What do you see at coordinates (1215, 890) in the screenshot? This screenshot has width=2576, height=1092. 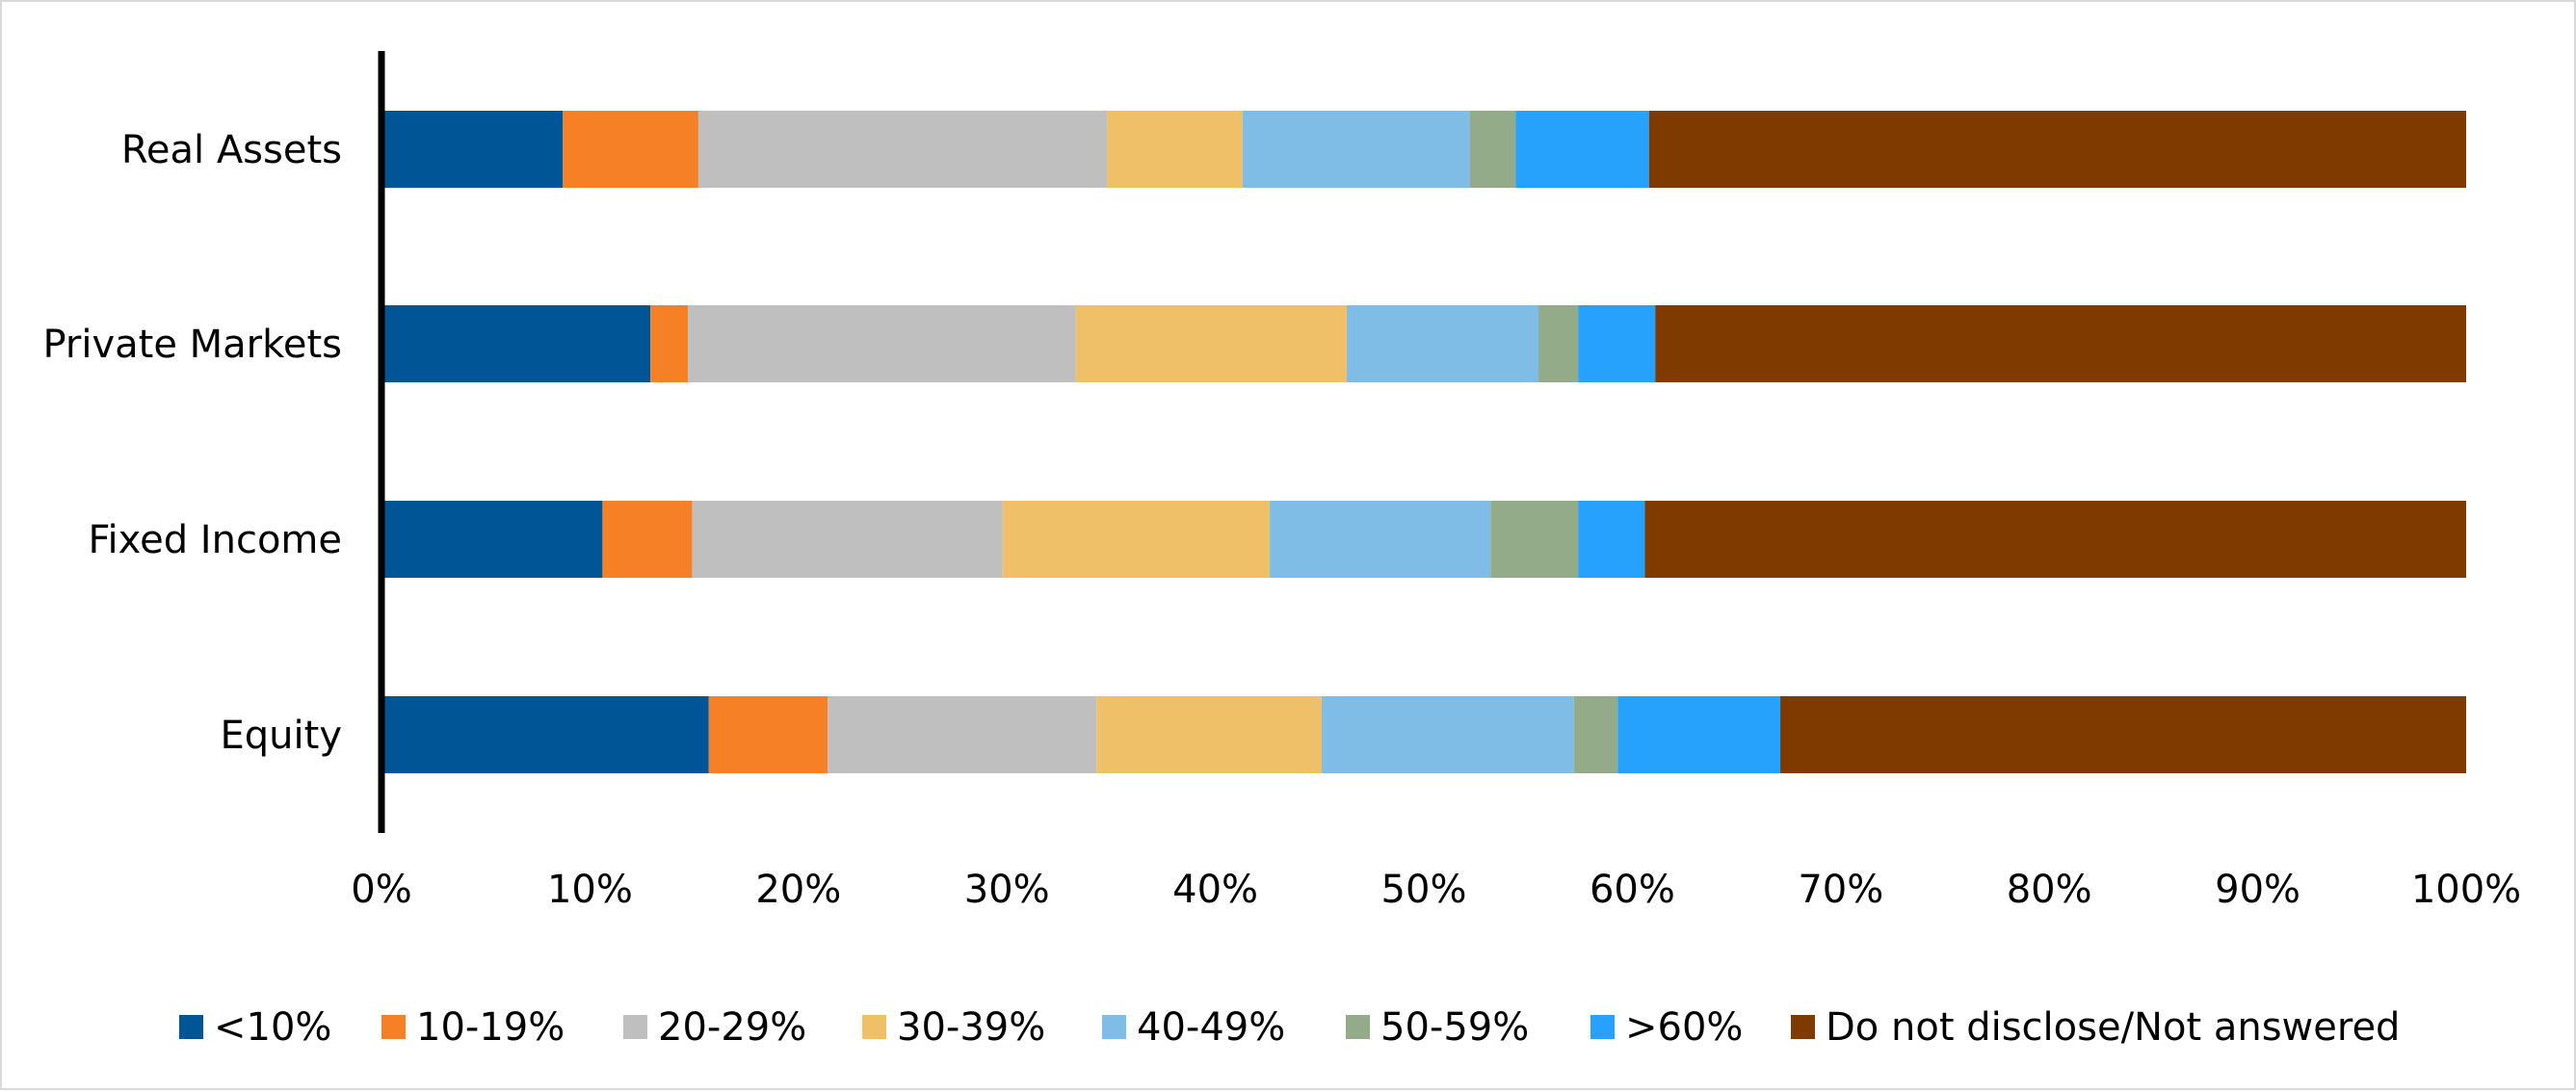 I see `x-tick-label: 40%` at bounding box center [1215, 890].